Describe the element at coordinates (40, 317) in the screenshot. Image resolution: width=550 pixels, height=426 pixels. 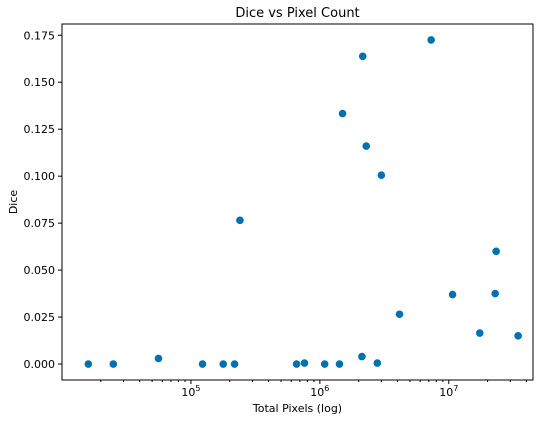
I see `y-tick-label: 0.025` at that location.